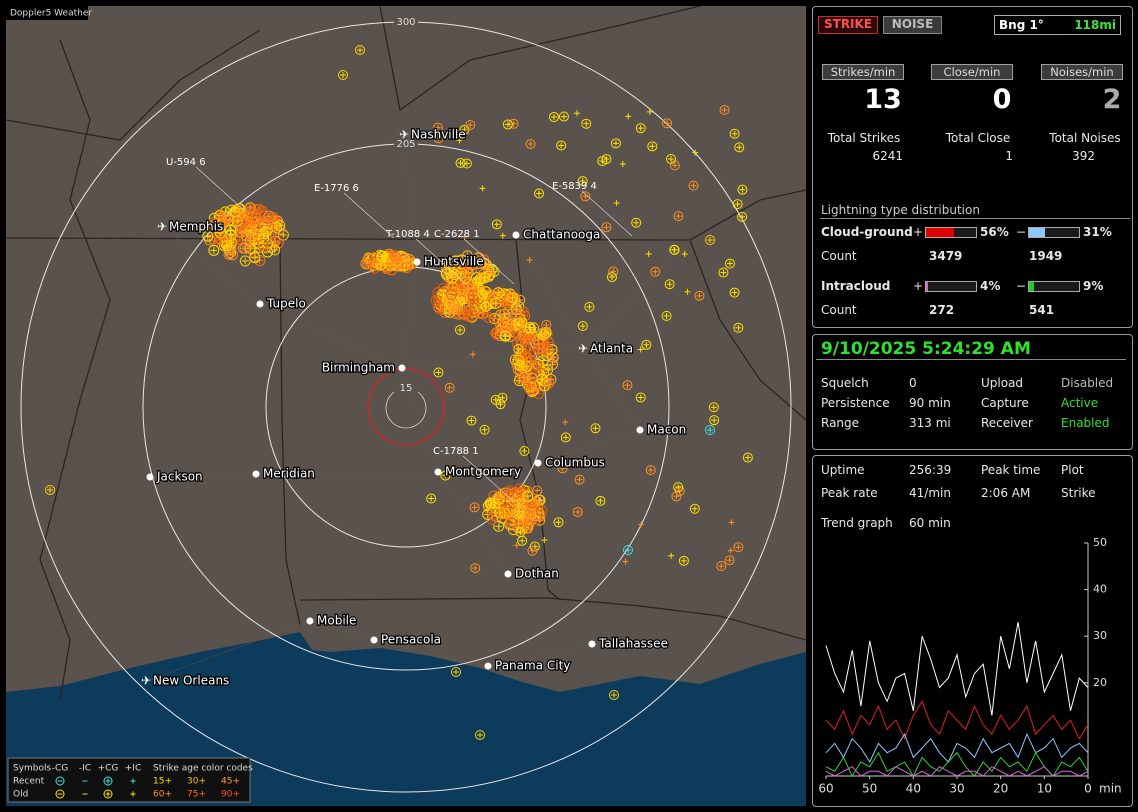 Image resolution: width=1138 pixels, height=812 pixels. I want to click on strike-label: U-594 6, so click(186, 162).